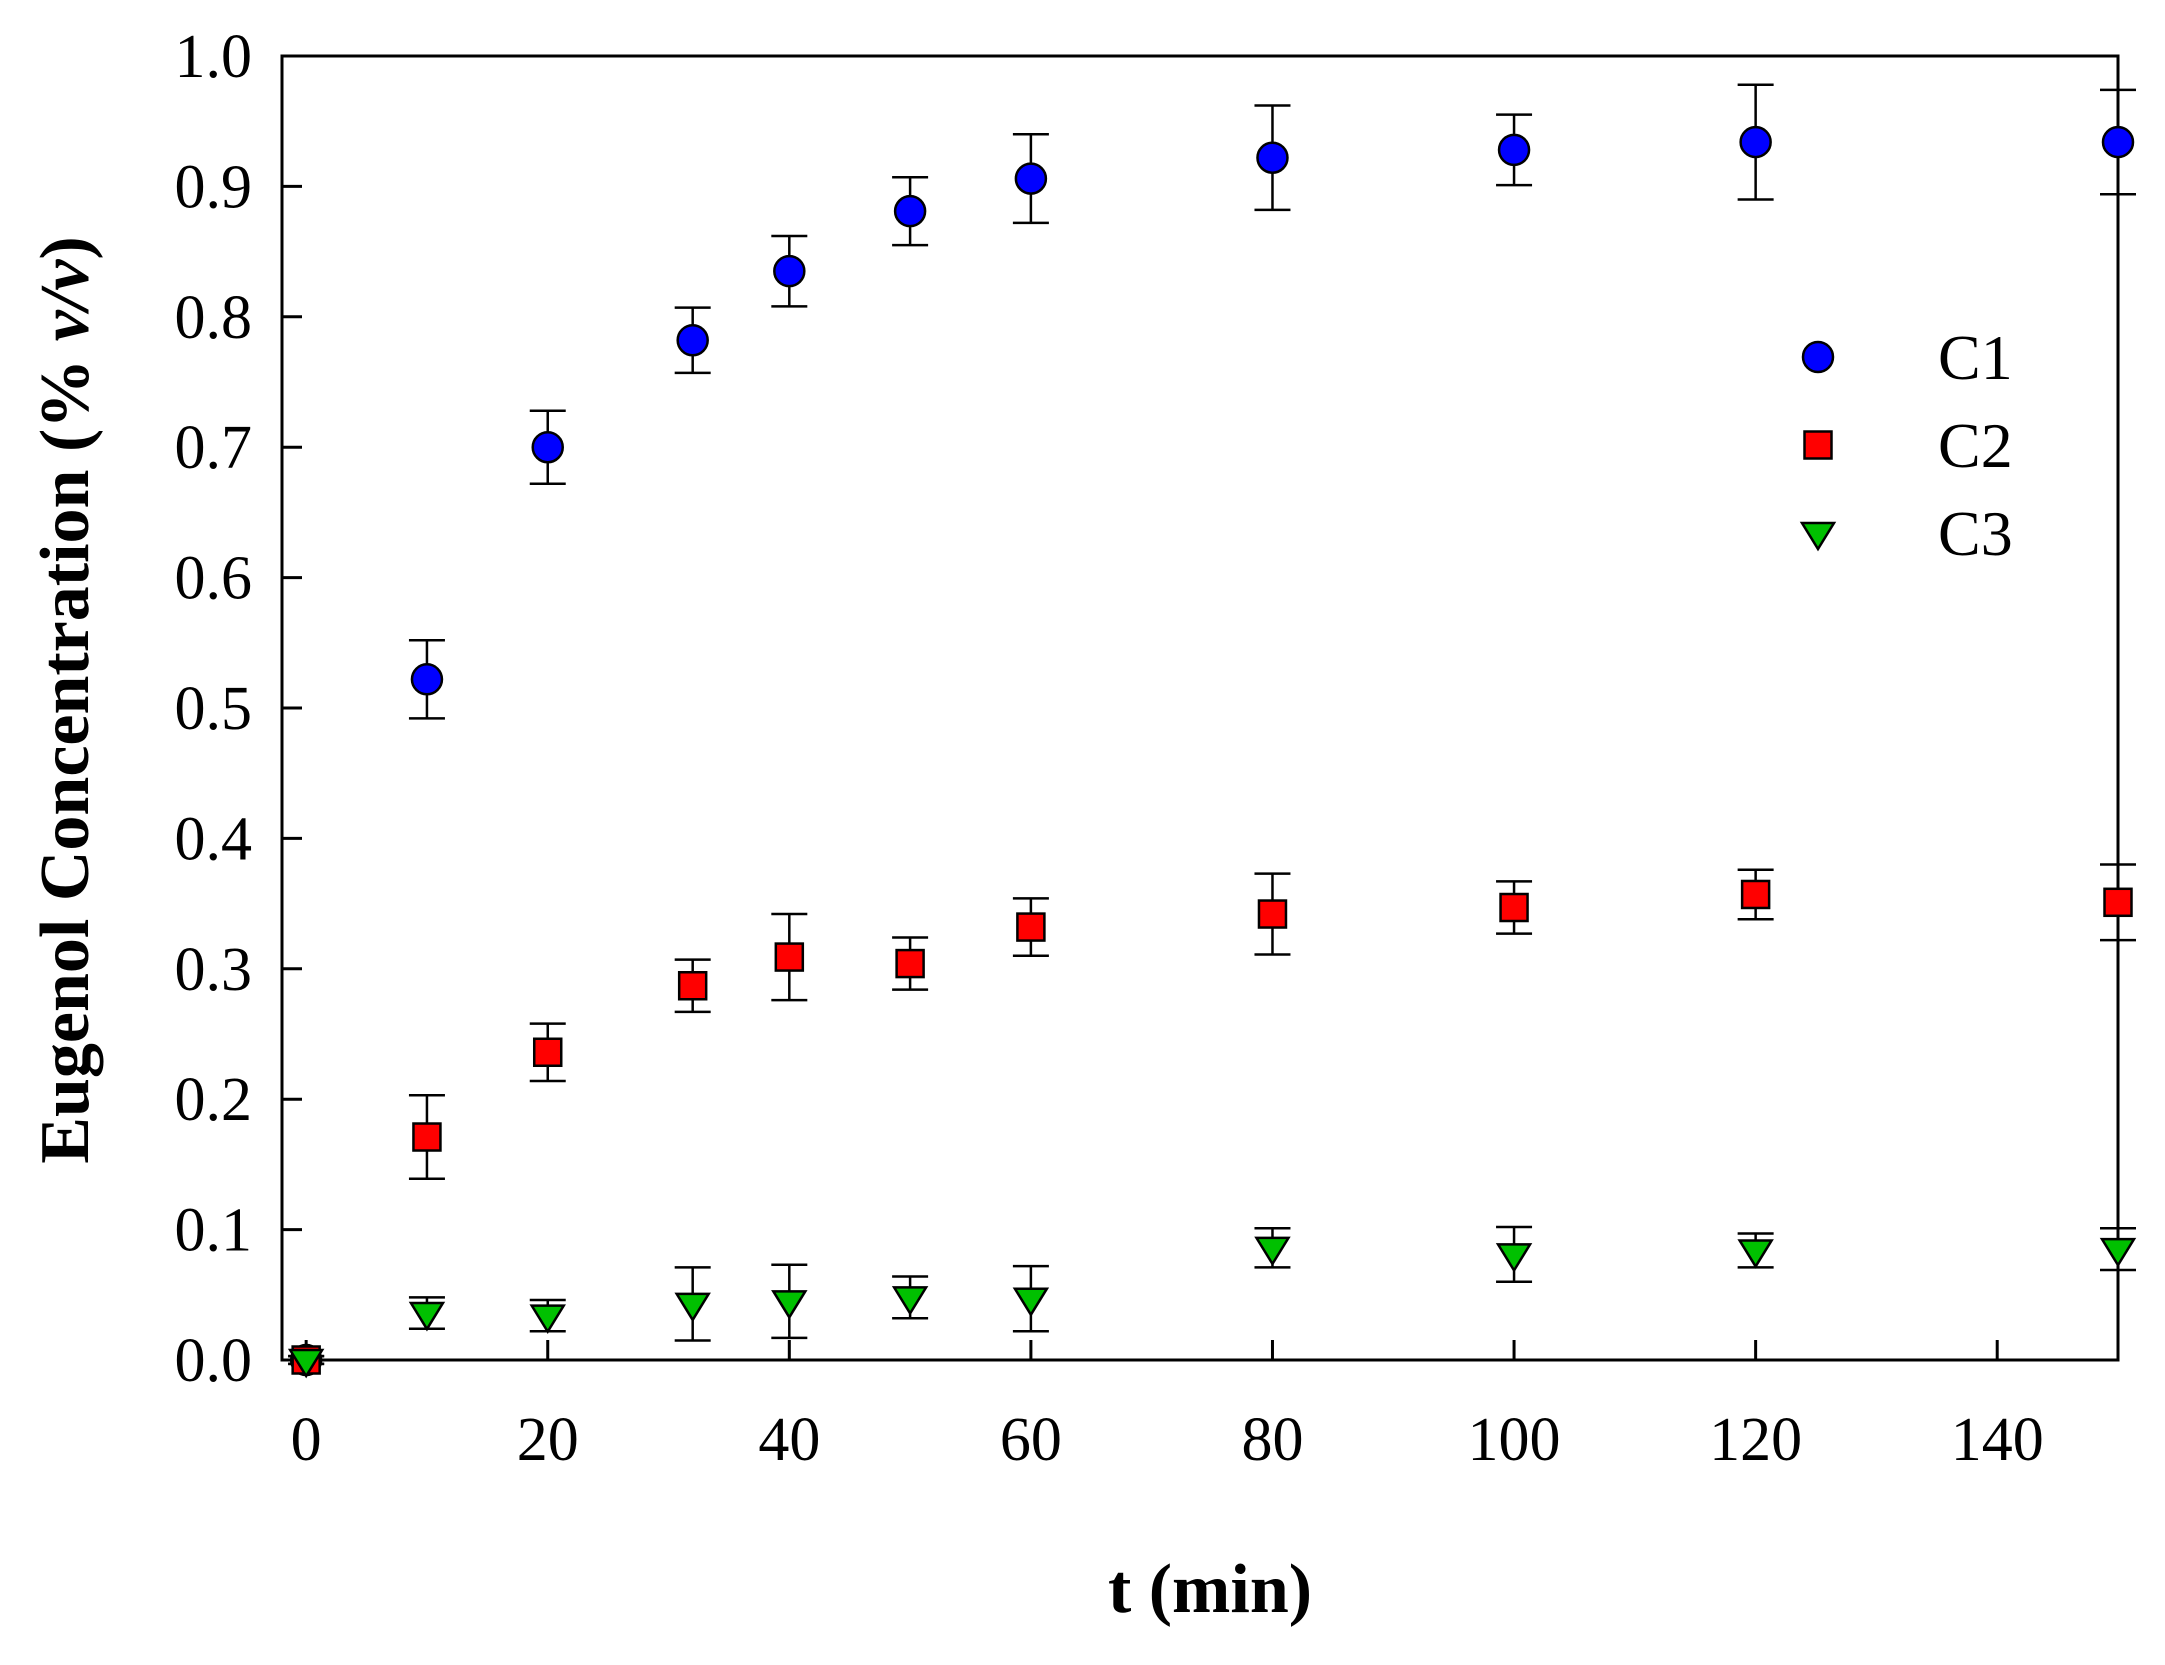 The width and height of the screenshot is (2165, 1665). I want to click on series-C3, so click(1212, 1302).